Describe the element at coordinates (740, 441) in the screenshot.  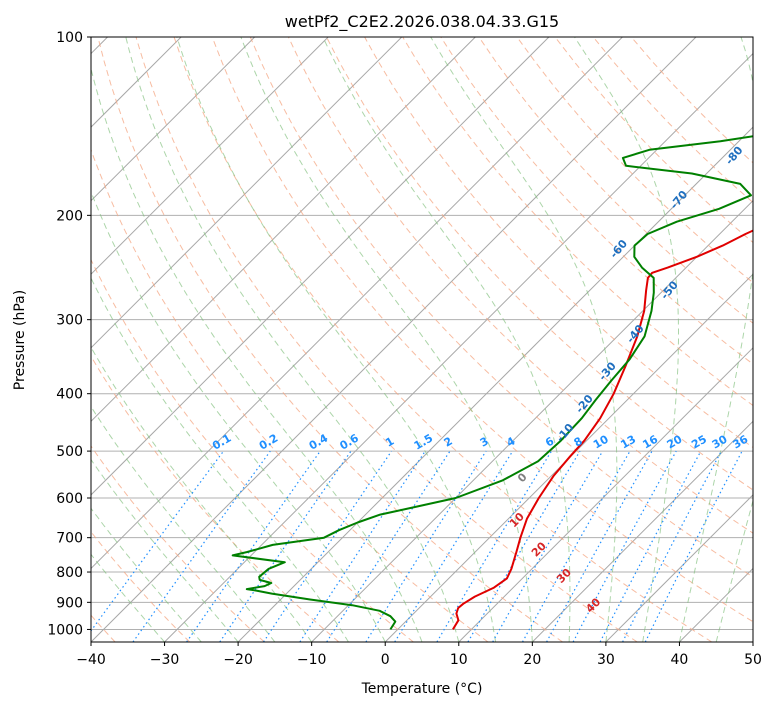
I see `mixing-ratio-label: 36` at that location.